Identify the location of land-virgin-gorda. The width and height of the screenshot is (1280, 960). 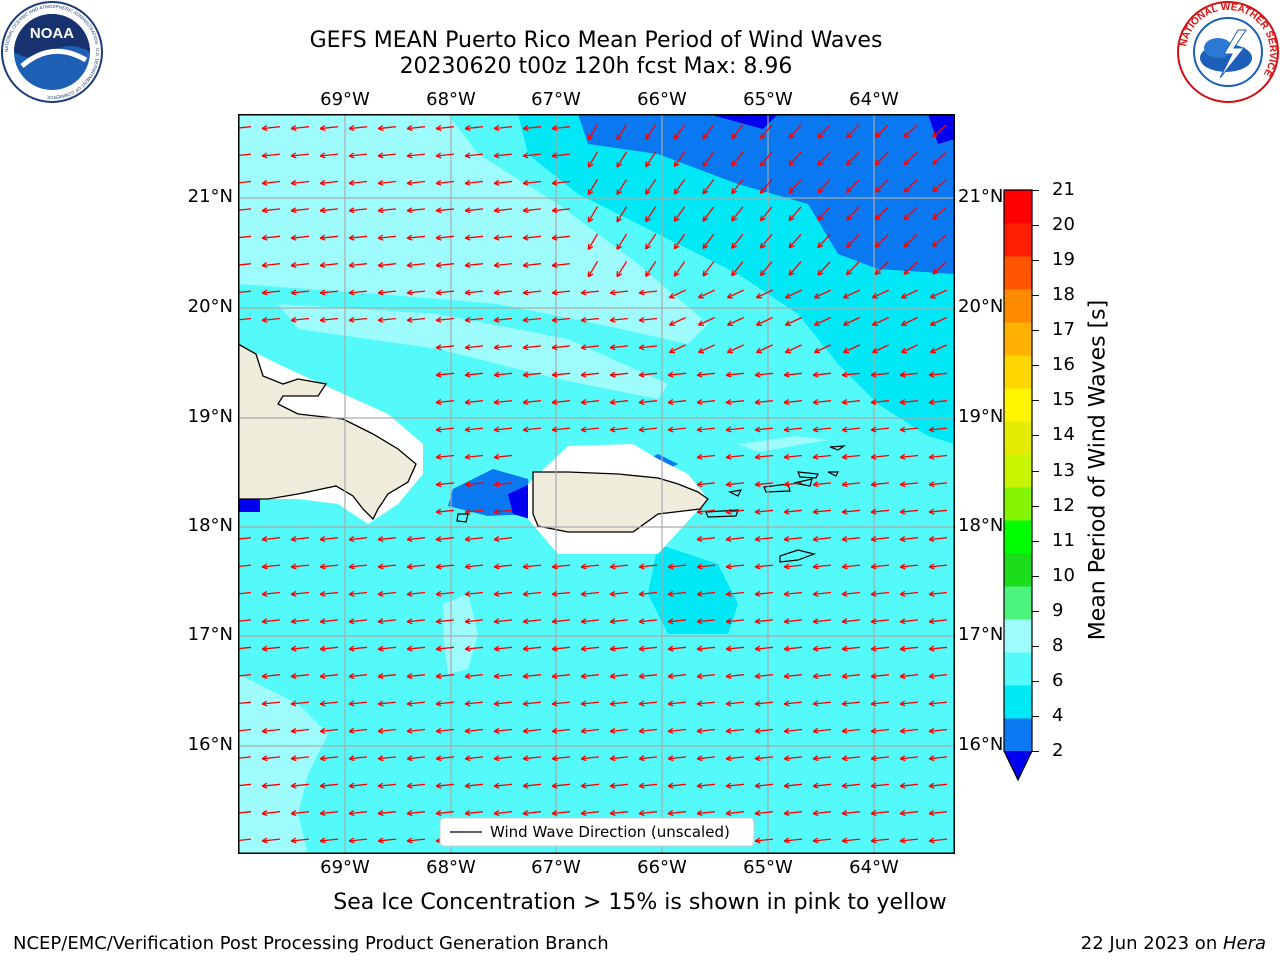
(833, 474).